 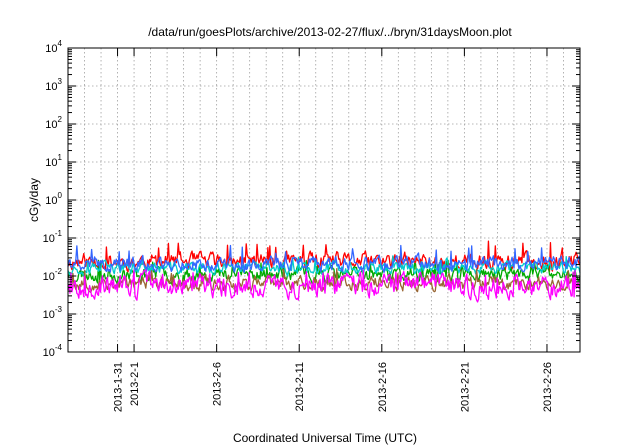 I want to click on y-tick-label: 10⁻⁴, so click(x=53, y=351).